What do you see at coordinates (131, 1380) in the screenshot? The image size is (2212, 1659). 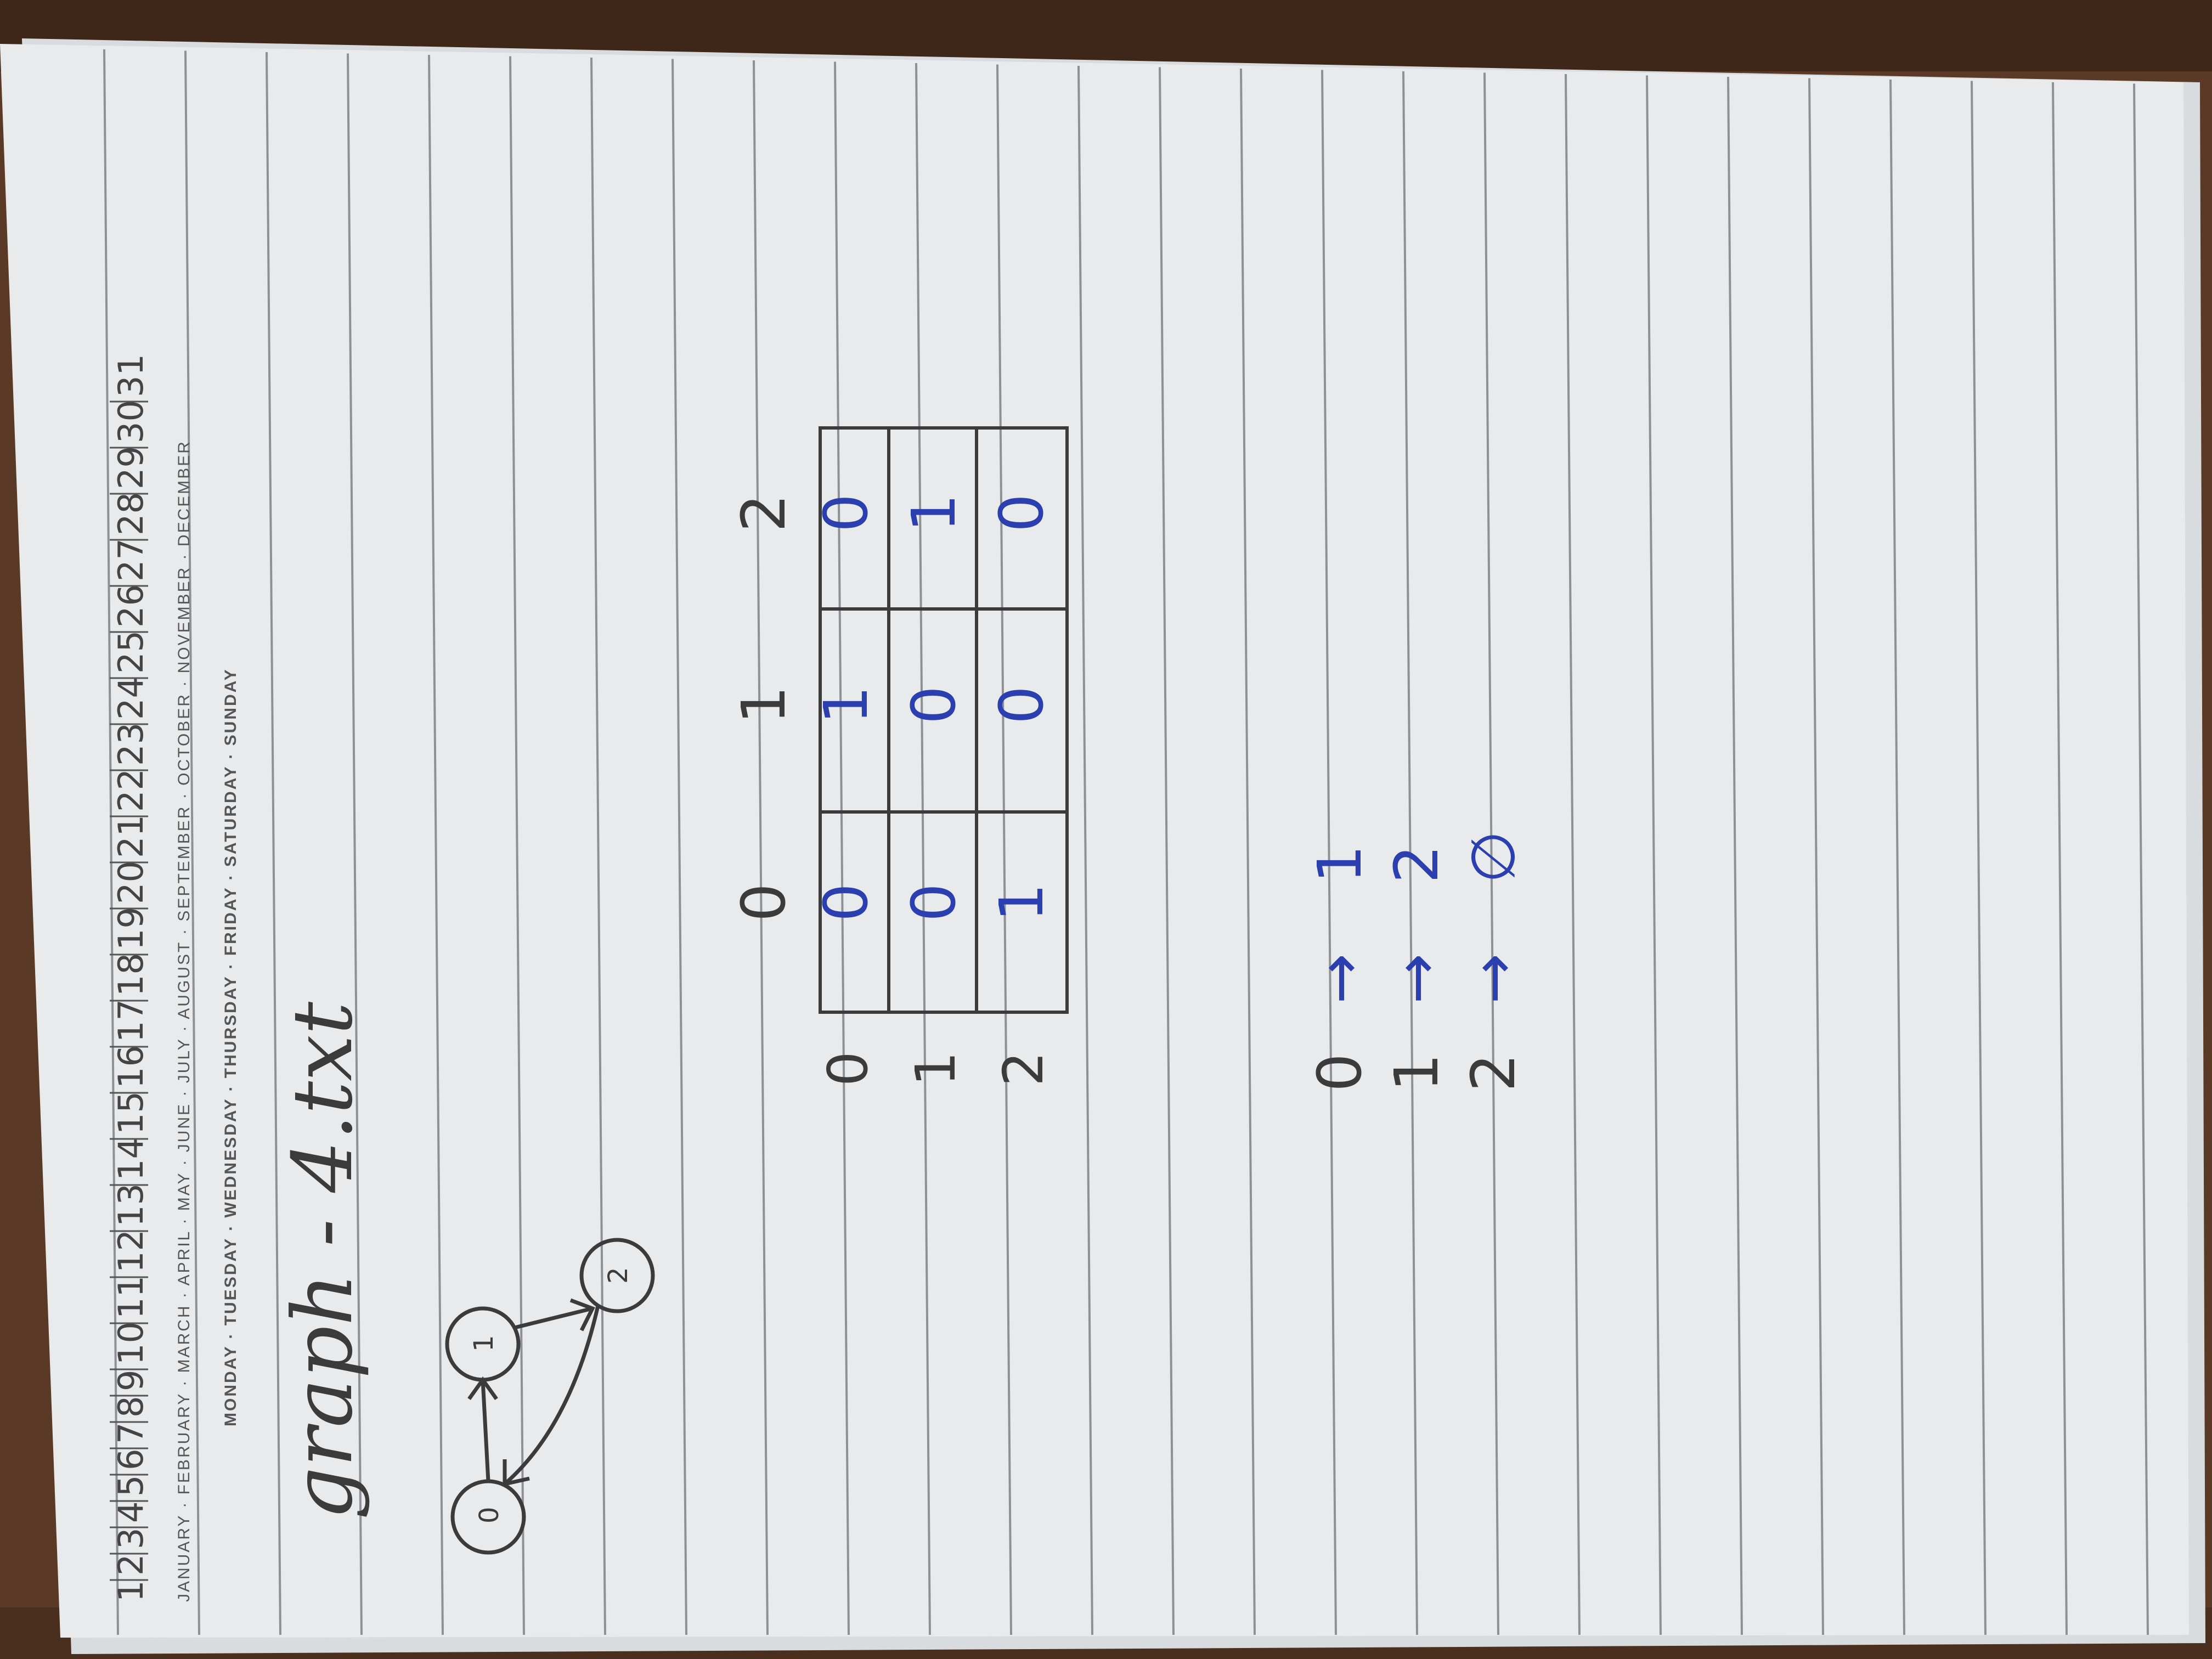 I see `calendar-day-number: 9` at bounding box center [131, 1380].